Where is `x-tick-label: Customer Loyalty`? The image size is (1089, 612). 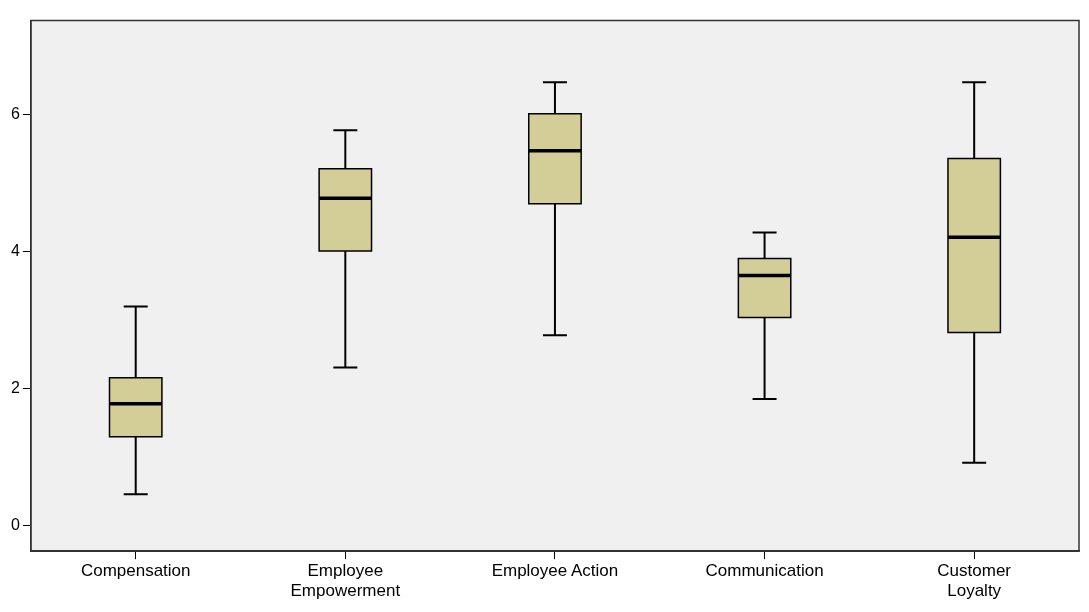
x-tick-label: Customer Loyalty is located at coordinates (974, 581).